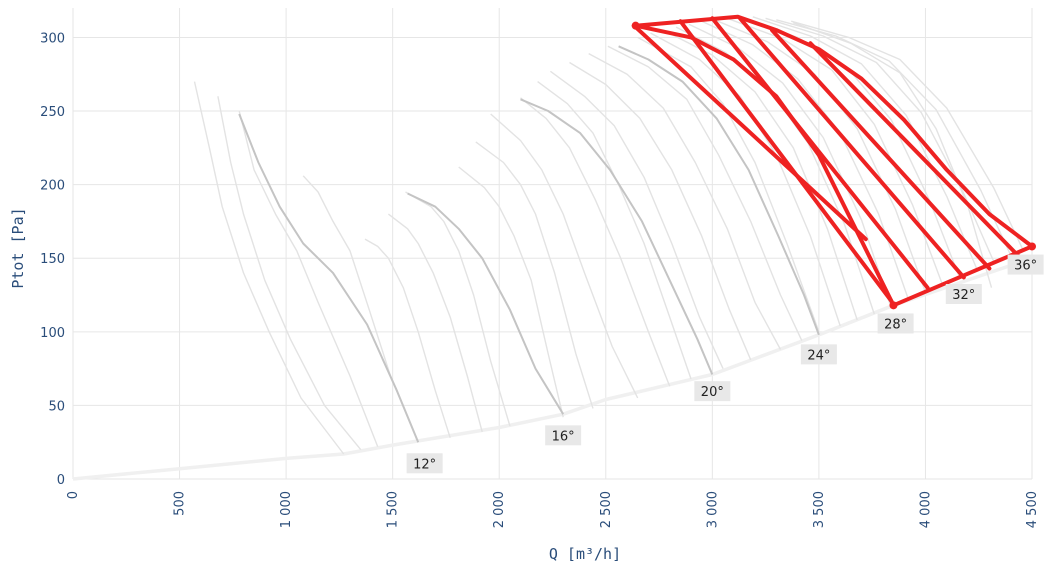  Describe the element at coordinates (56, 406) in the screenshot. I see `y-tick-label: 50` at that location.